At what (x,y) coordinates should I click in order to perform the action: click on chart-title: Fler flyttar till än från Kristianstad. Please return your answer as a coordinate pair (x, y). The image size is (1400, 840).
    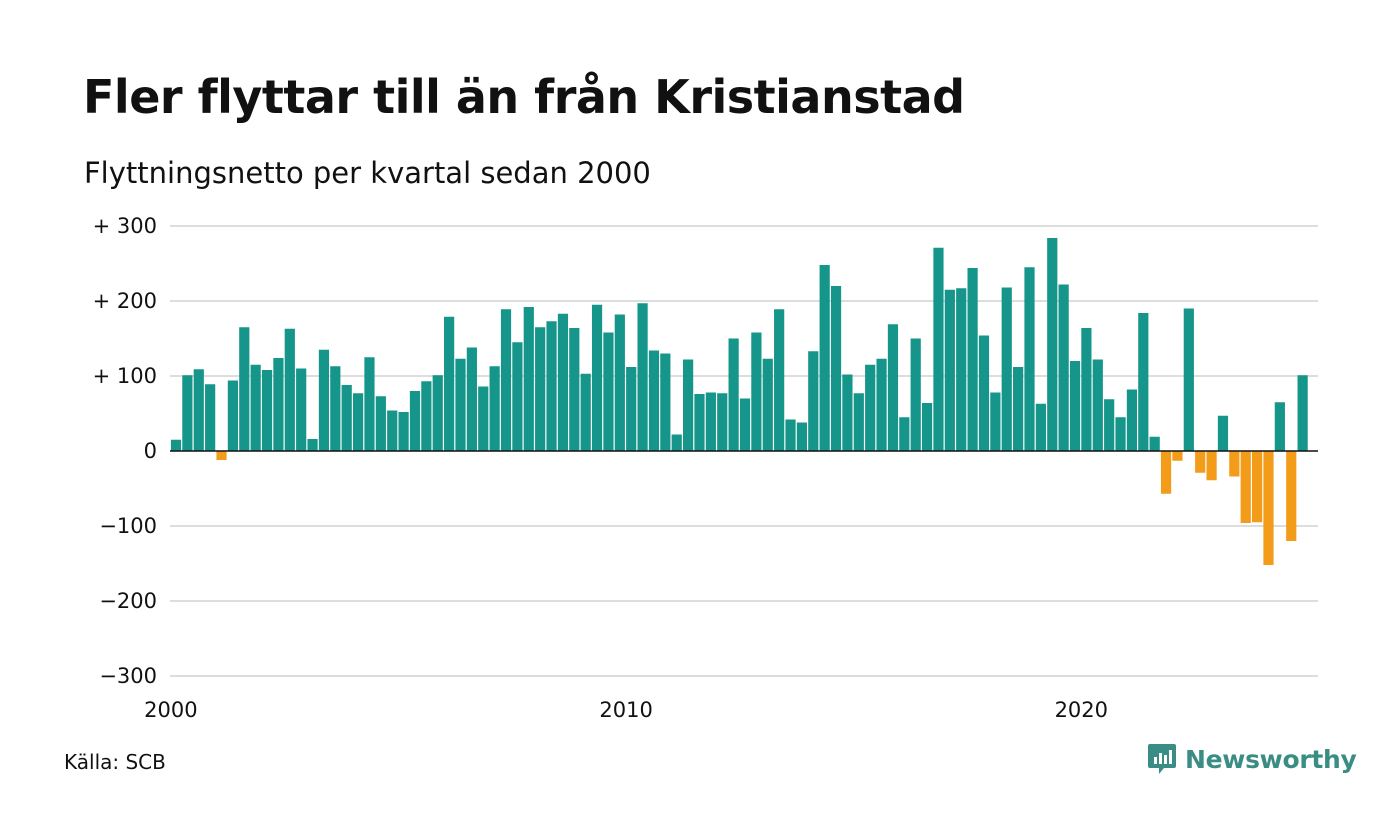
    Looking at the image, I should click on (524, 97).